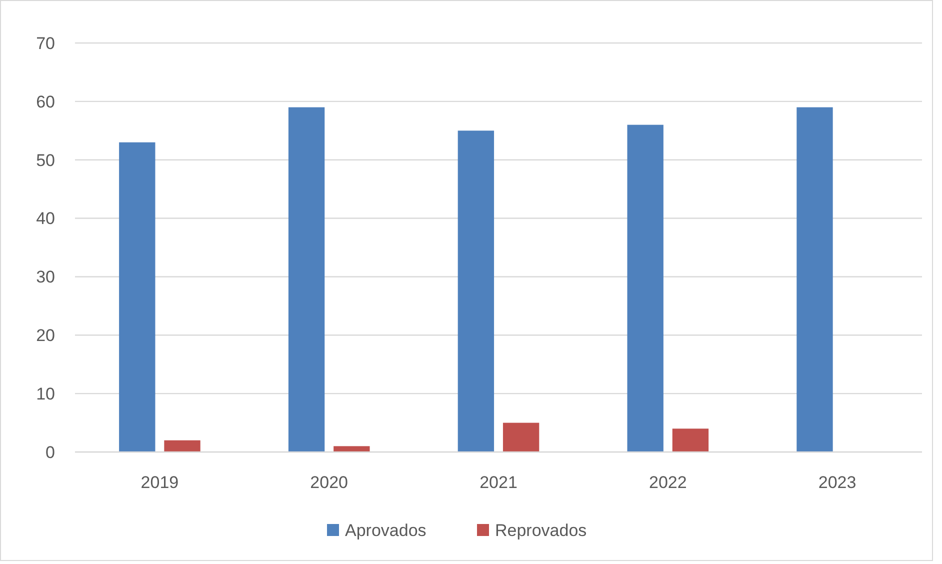 This screenshot has height=564, width=942. Describe the element at coordinates (45, 43) in the screenshot. I see `y-tick-label: 70` at that location.